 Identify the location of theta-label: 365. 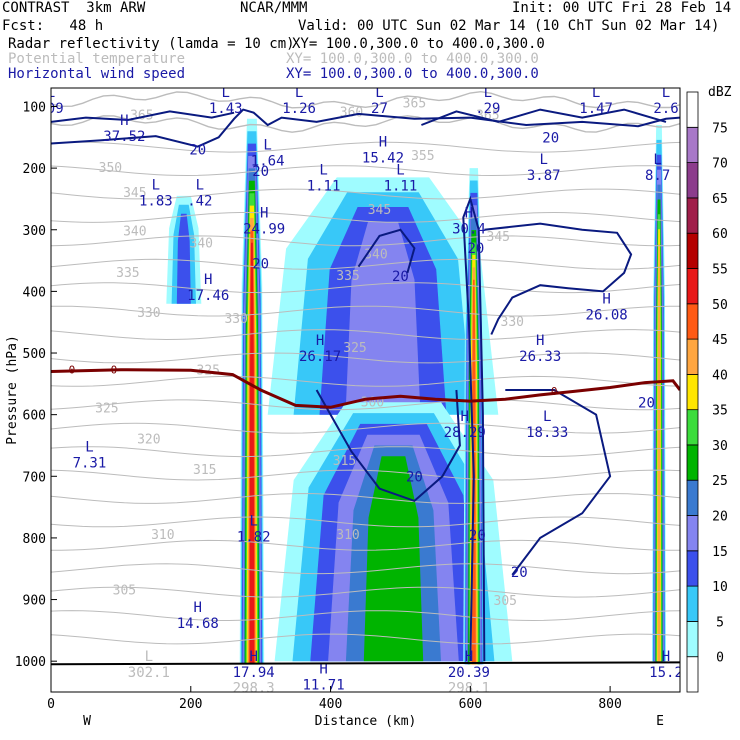
(414, 103).